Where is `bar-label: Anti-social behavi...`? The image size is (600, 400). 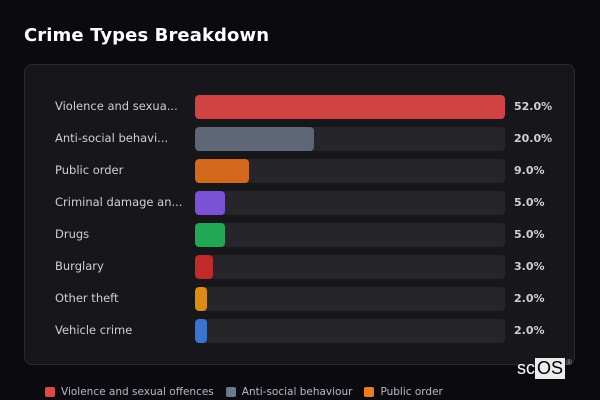
bar-label: Anti-social behavi... is located at coordinates (112, 138).